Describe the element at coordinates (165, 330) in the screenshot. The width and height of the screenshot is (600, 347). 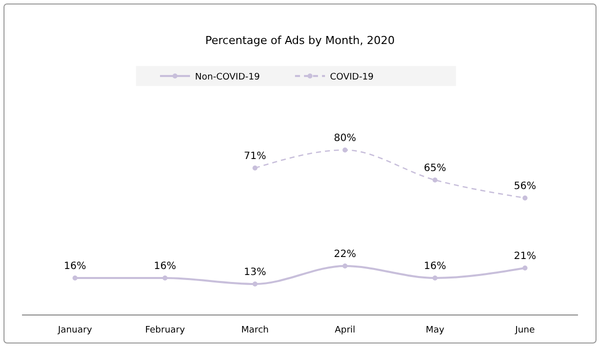
I see `x-tick-label: February` at that location.